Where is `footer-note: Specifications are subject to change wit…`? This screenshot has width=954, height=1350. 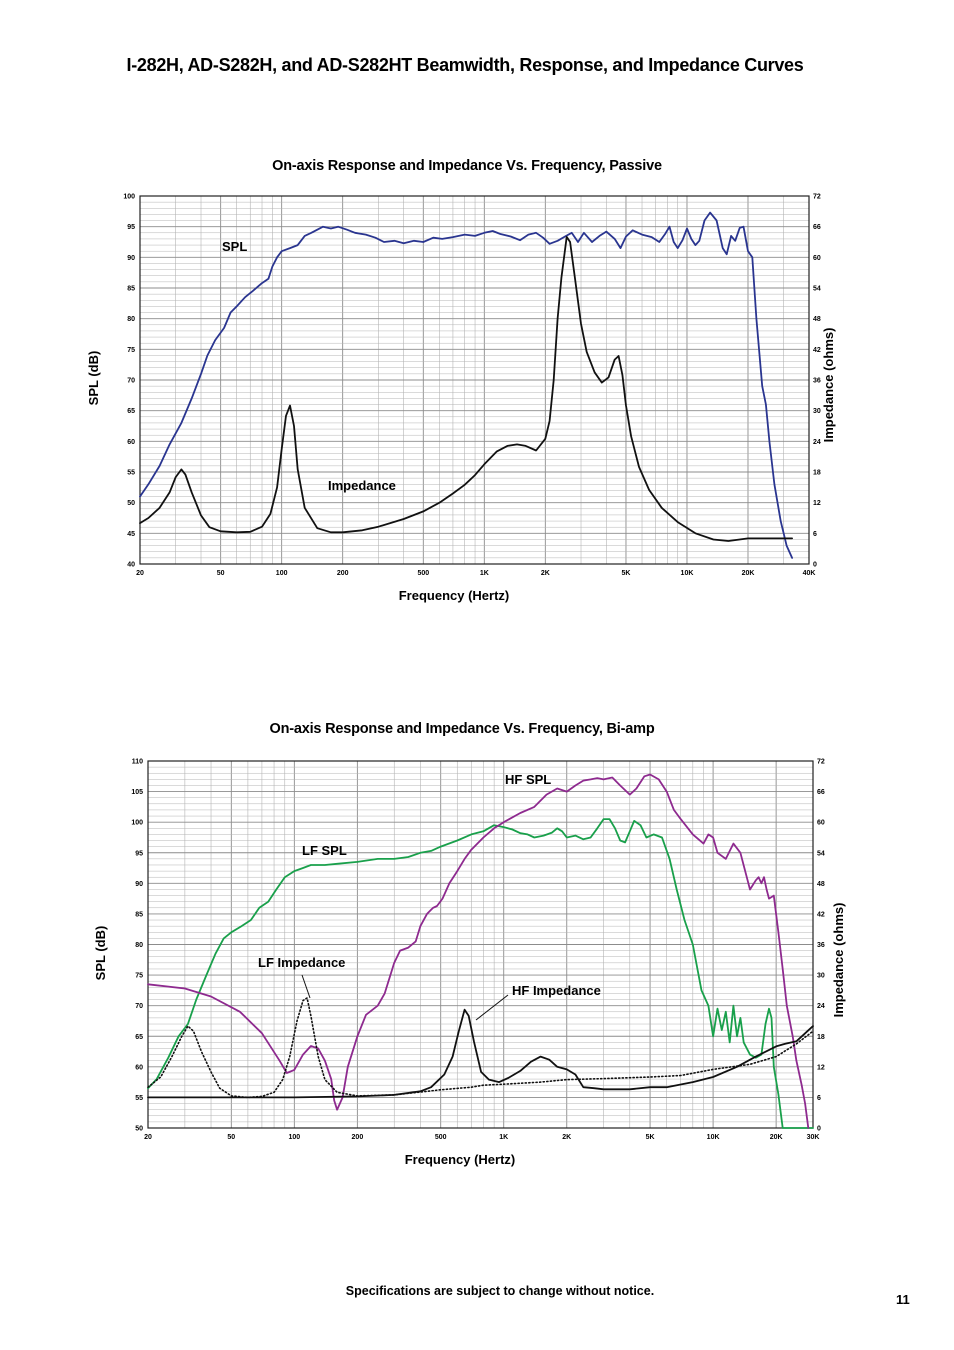 footer-note: Specifications are subject to change wit… is located at coordinates (500, 1291).